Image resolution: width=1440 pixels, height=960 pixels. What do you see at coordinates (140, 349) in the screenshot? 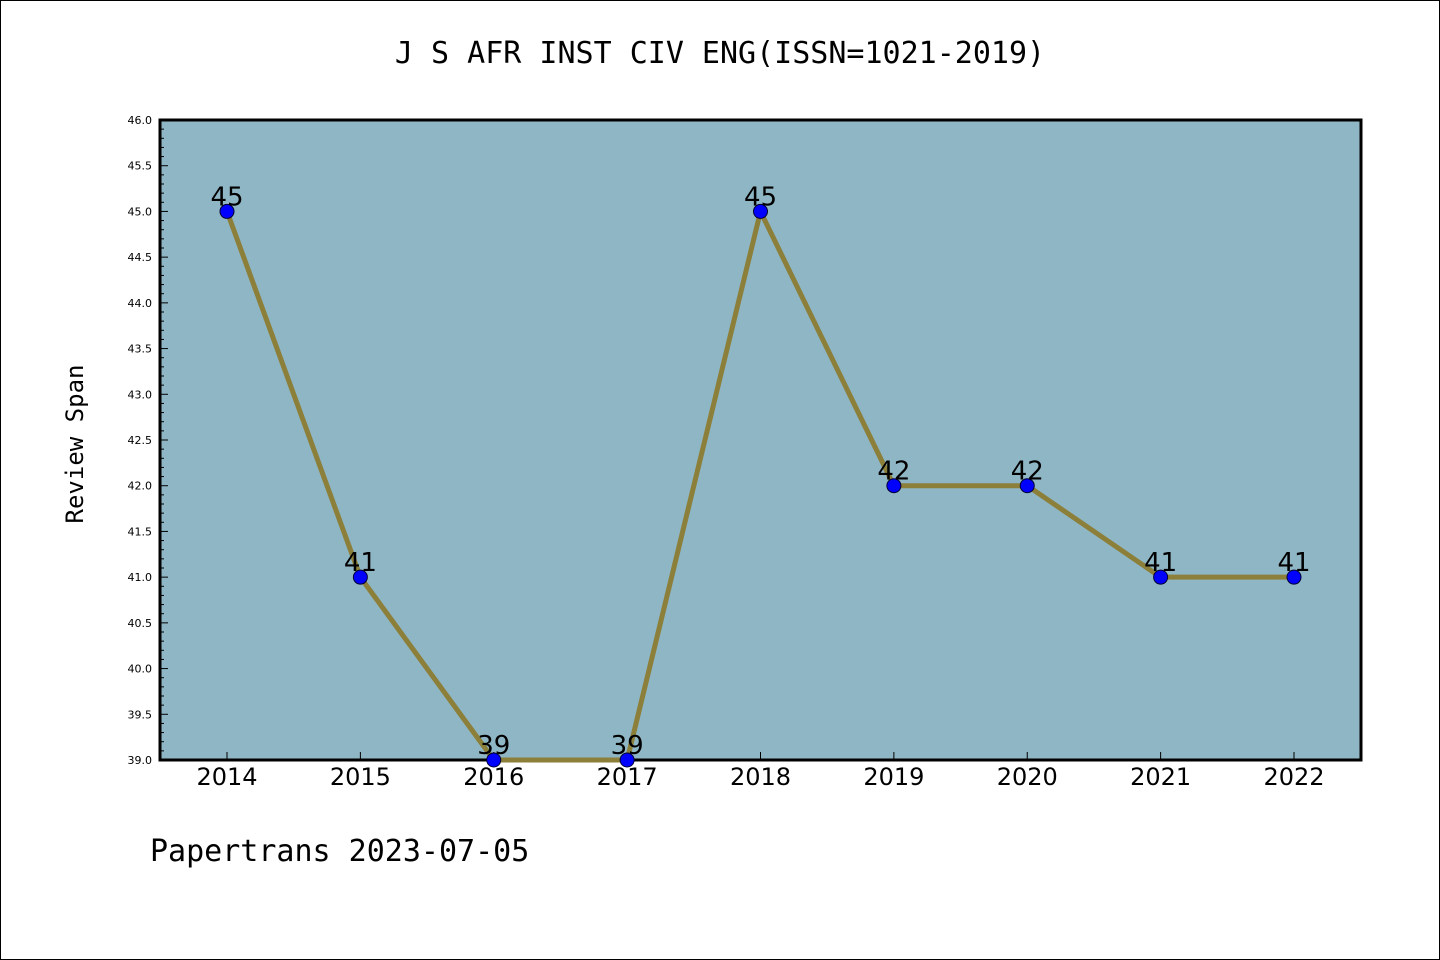
I see `y-tick-label: 43.5` at bounding box center [140, 349].